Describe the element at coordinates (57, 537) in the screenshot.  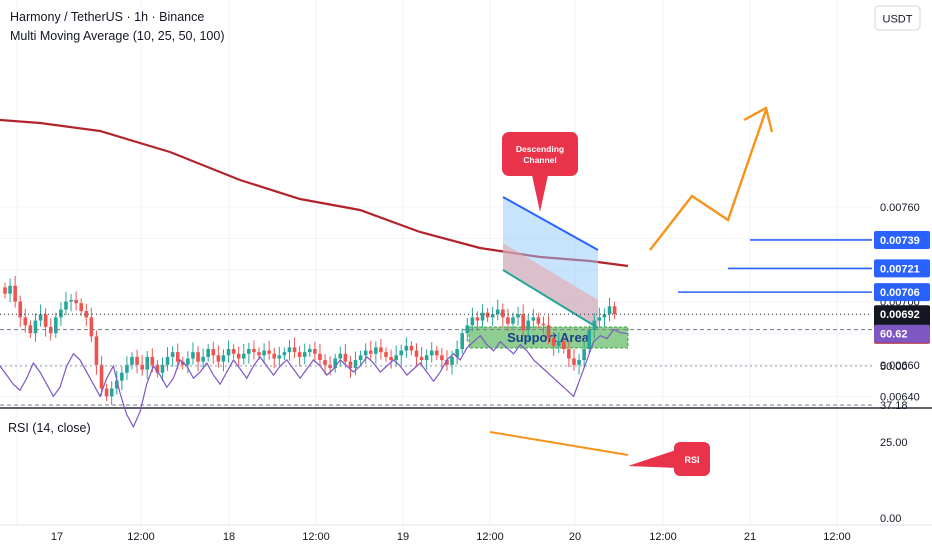
I see `time-tick-label: 17` at that location.